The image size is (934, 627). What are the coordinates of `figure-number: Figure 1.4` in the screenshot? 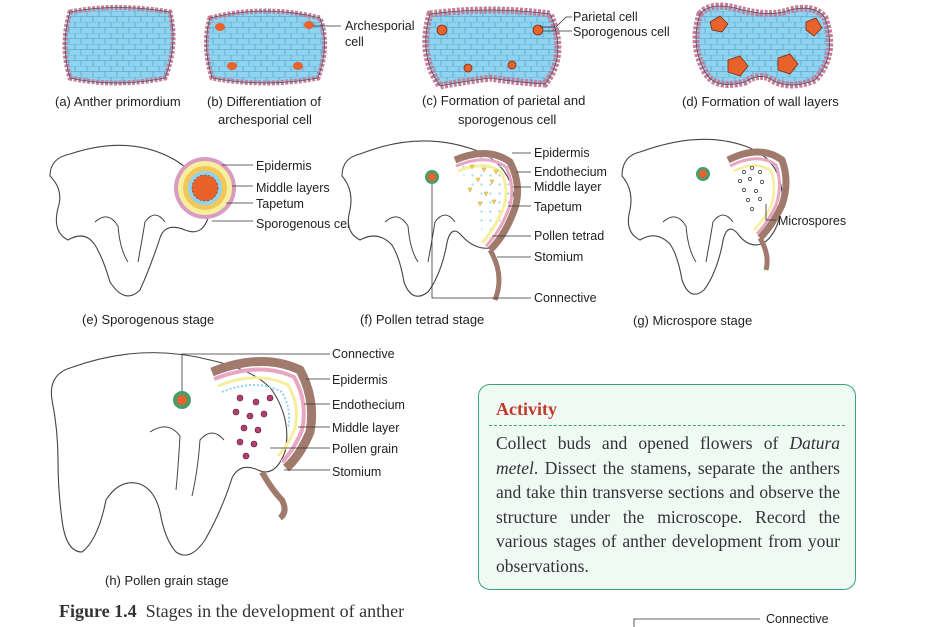 It's located at (98, 611).